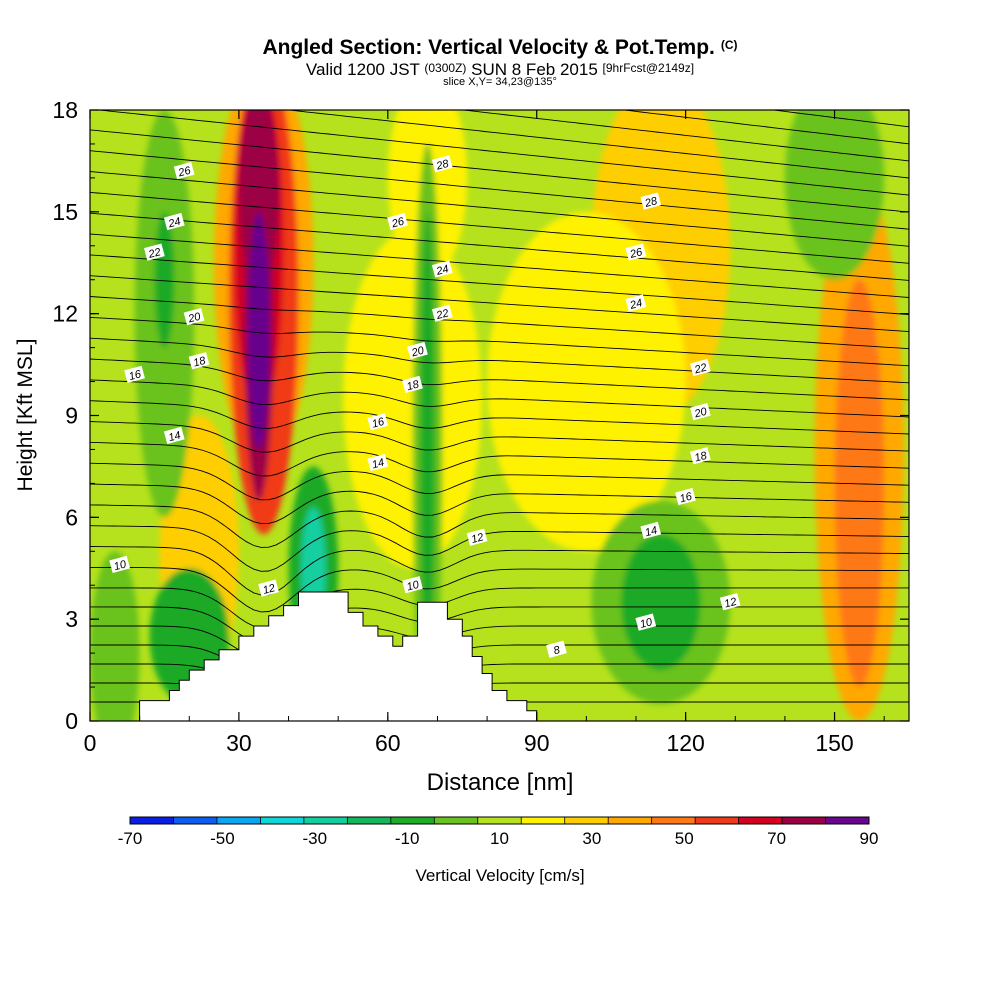 This screenshot has height=1000, width=1000. I want to click on contour-label: 16, so click(685, 496).